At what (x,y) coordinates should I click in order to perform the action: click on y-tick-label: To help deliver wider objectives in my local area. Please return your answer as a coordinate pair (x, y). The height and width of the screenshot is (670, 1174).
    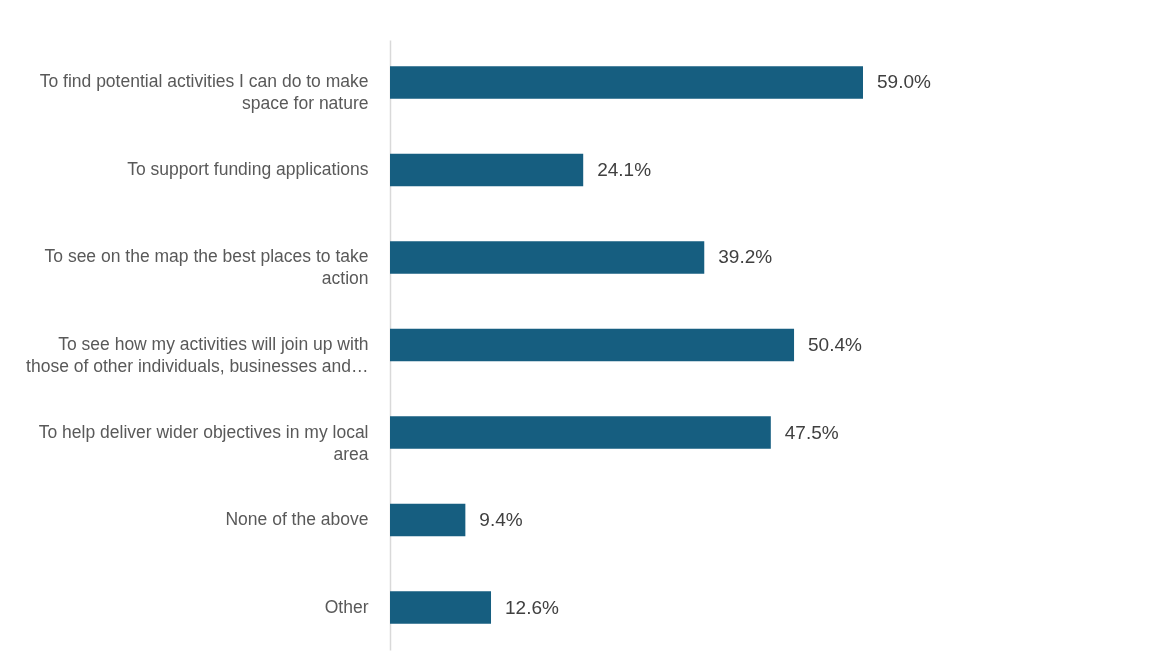
    Looking at the image, I should click on (203, 442).